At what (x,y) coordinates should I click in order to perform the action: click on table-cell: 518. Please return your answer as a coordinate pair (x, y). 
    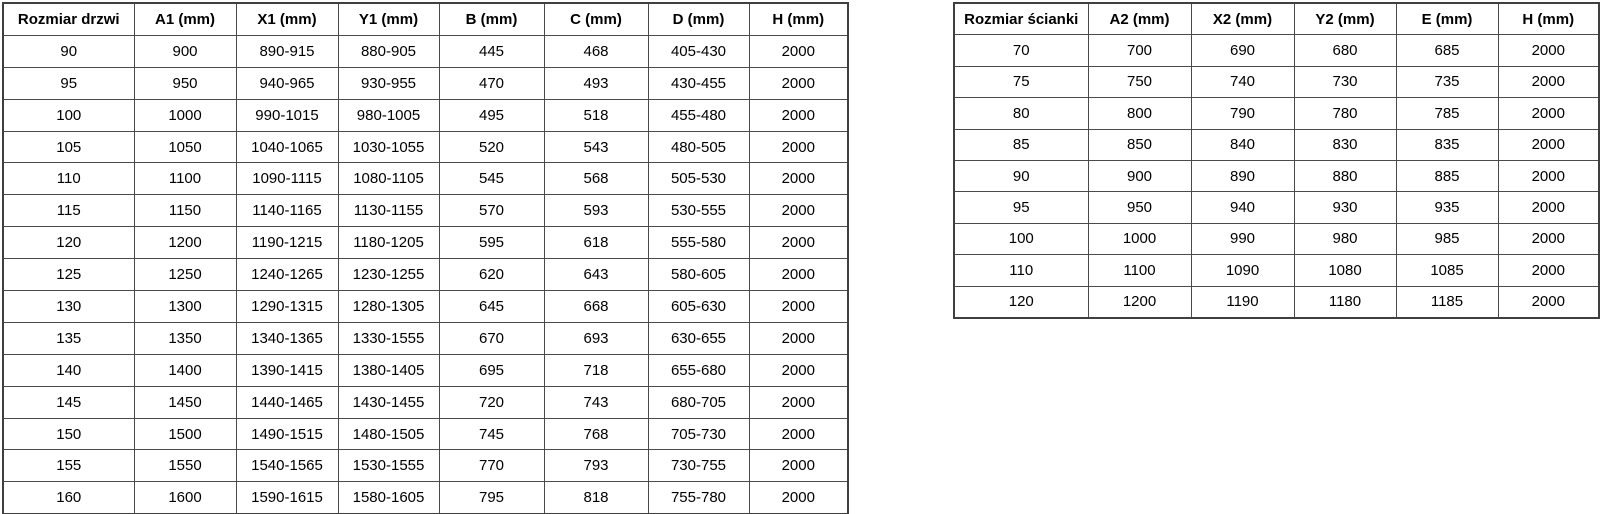
    Looking at the image, I should click on (596, 115).